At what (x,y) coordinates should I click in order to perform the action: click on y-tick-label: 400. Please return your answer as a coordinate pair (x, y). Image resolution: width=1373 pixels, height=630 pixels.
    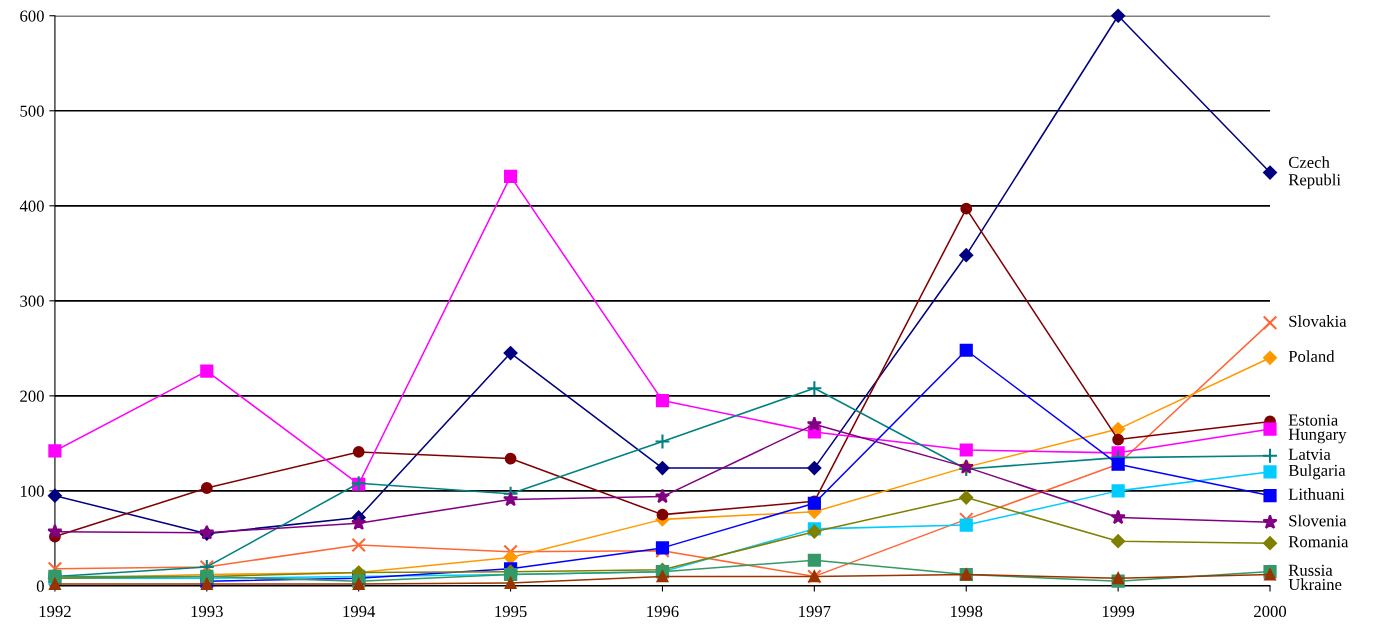
    Looking at the image, I should click on (31, 206).